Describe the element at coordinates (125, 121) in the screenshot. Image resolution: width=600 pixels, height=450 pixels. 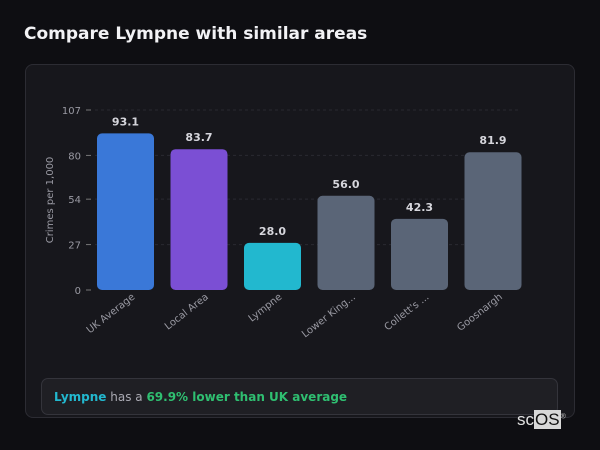
I see `bar-value-label: 93.1` at that location.